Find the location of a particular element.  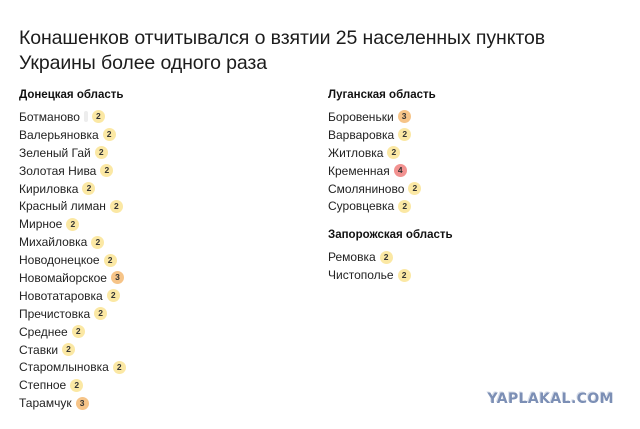

settlement-item: Золотая Нива 2 is located at coordinates (72, 171).